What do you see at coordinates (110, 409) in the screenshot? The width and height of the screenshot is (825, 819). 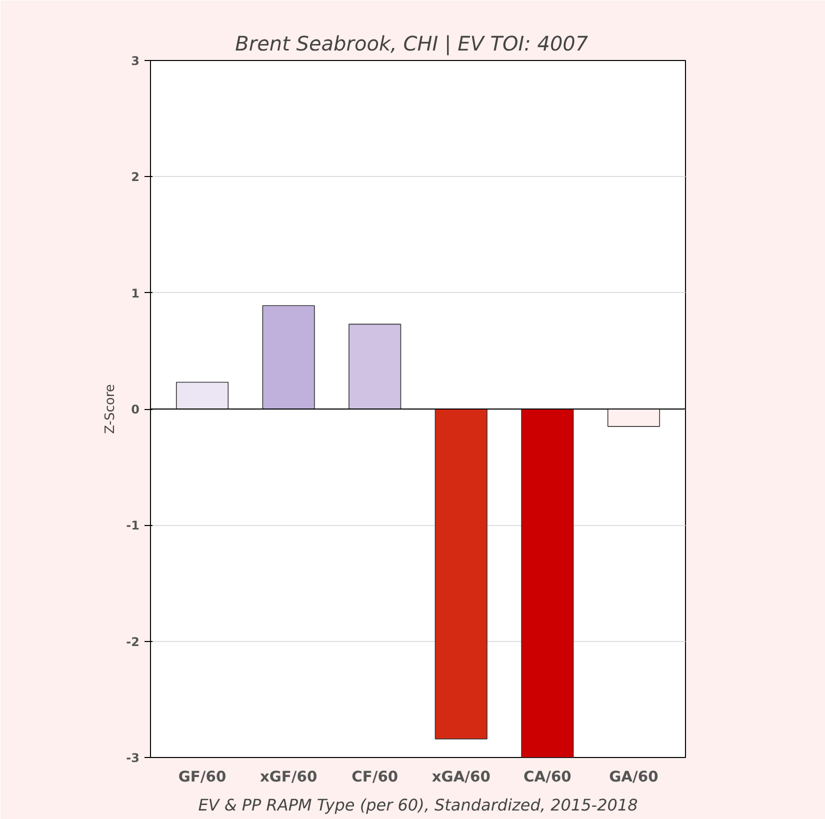 I see `y-axis-title: Z-Score` at bounding box center [110, 409].